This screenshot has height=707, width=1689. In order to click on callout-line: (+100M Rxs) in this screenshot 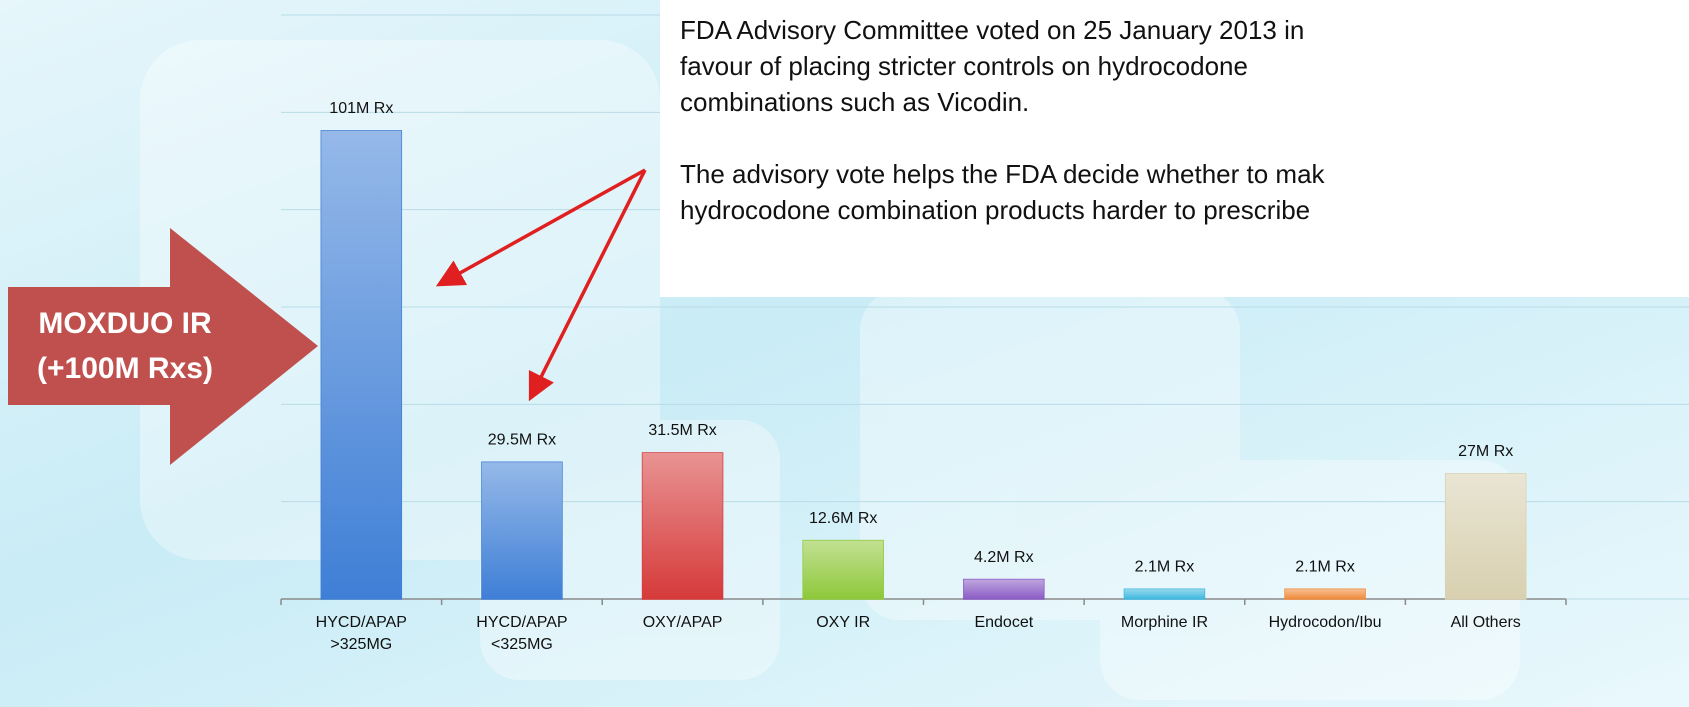, I will do `click(125, 368)`.